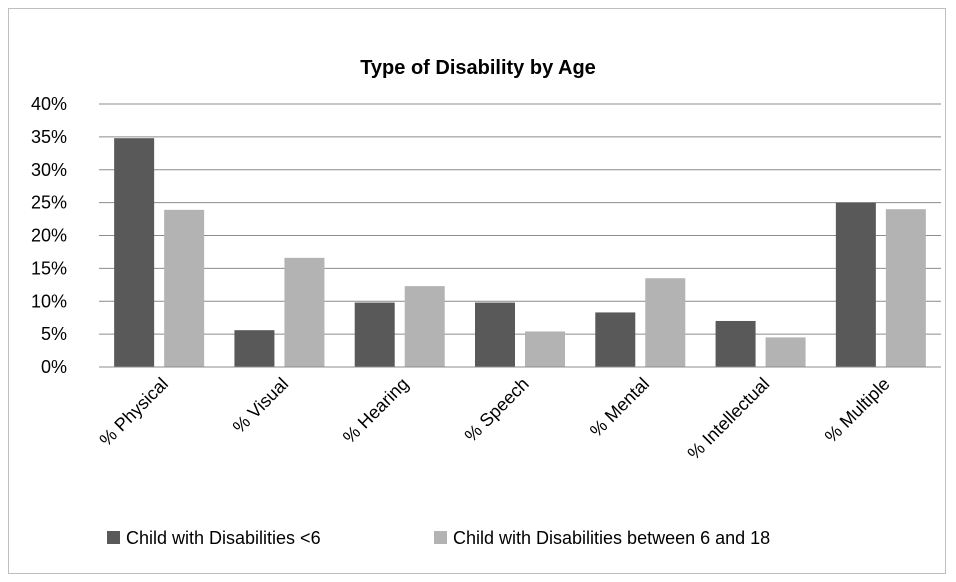 The image size is (956, 582). I want to click on category-label: % Hearing, so click(376, 411).